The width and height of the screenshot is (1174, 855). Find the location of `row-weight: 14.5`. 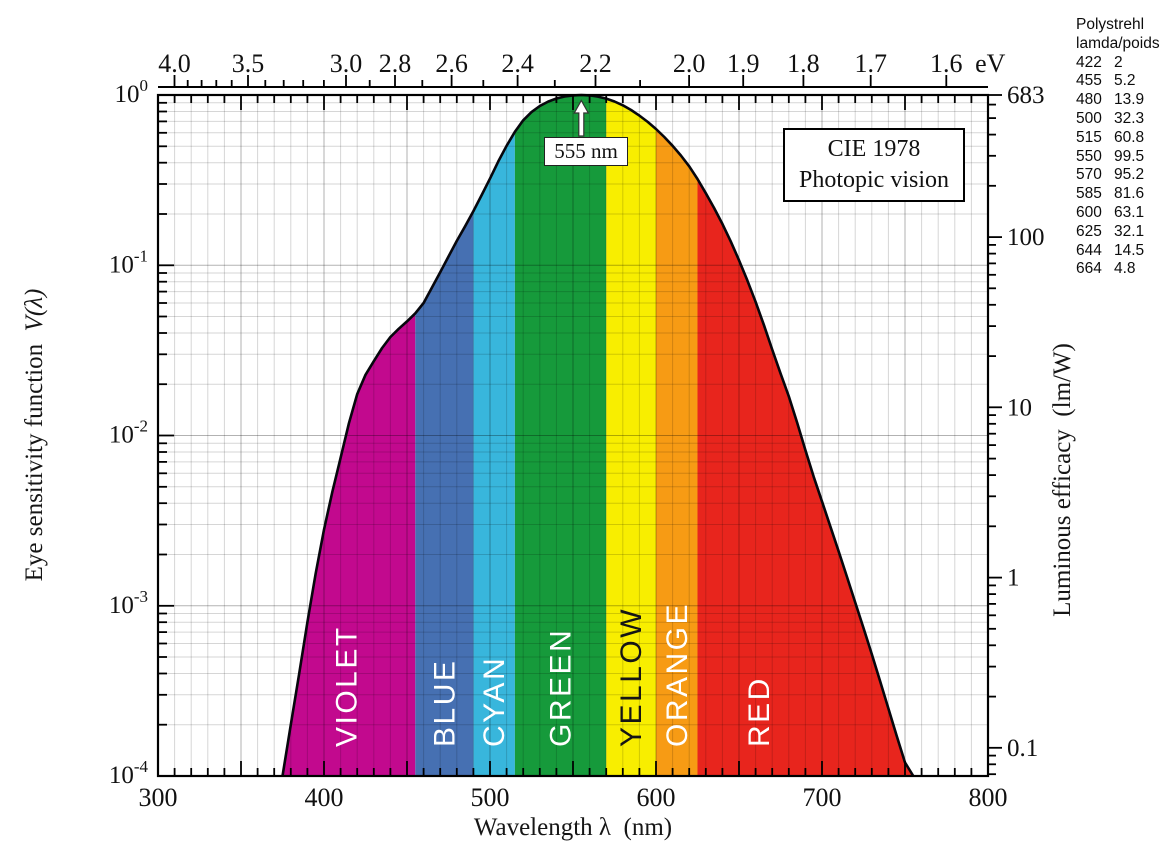

row-weight: 14.5 is located at coordinates (1129, 250).